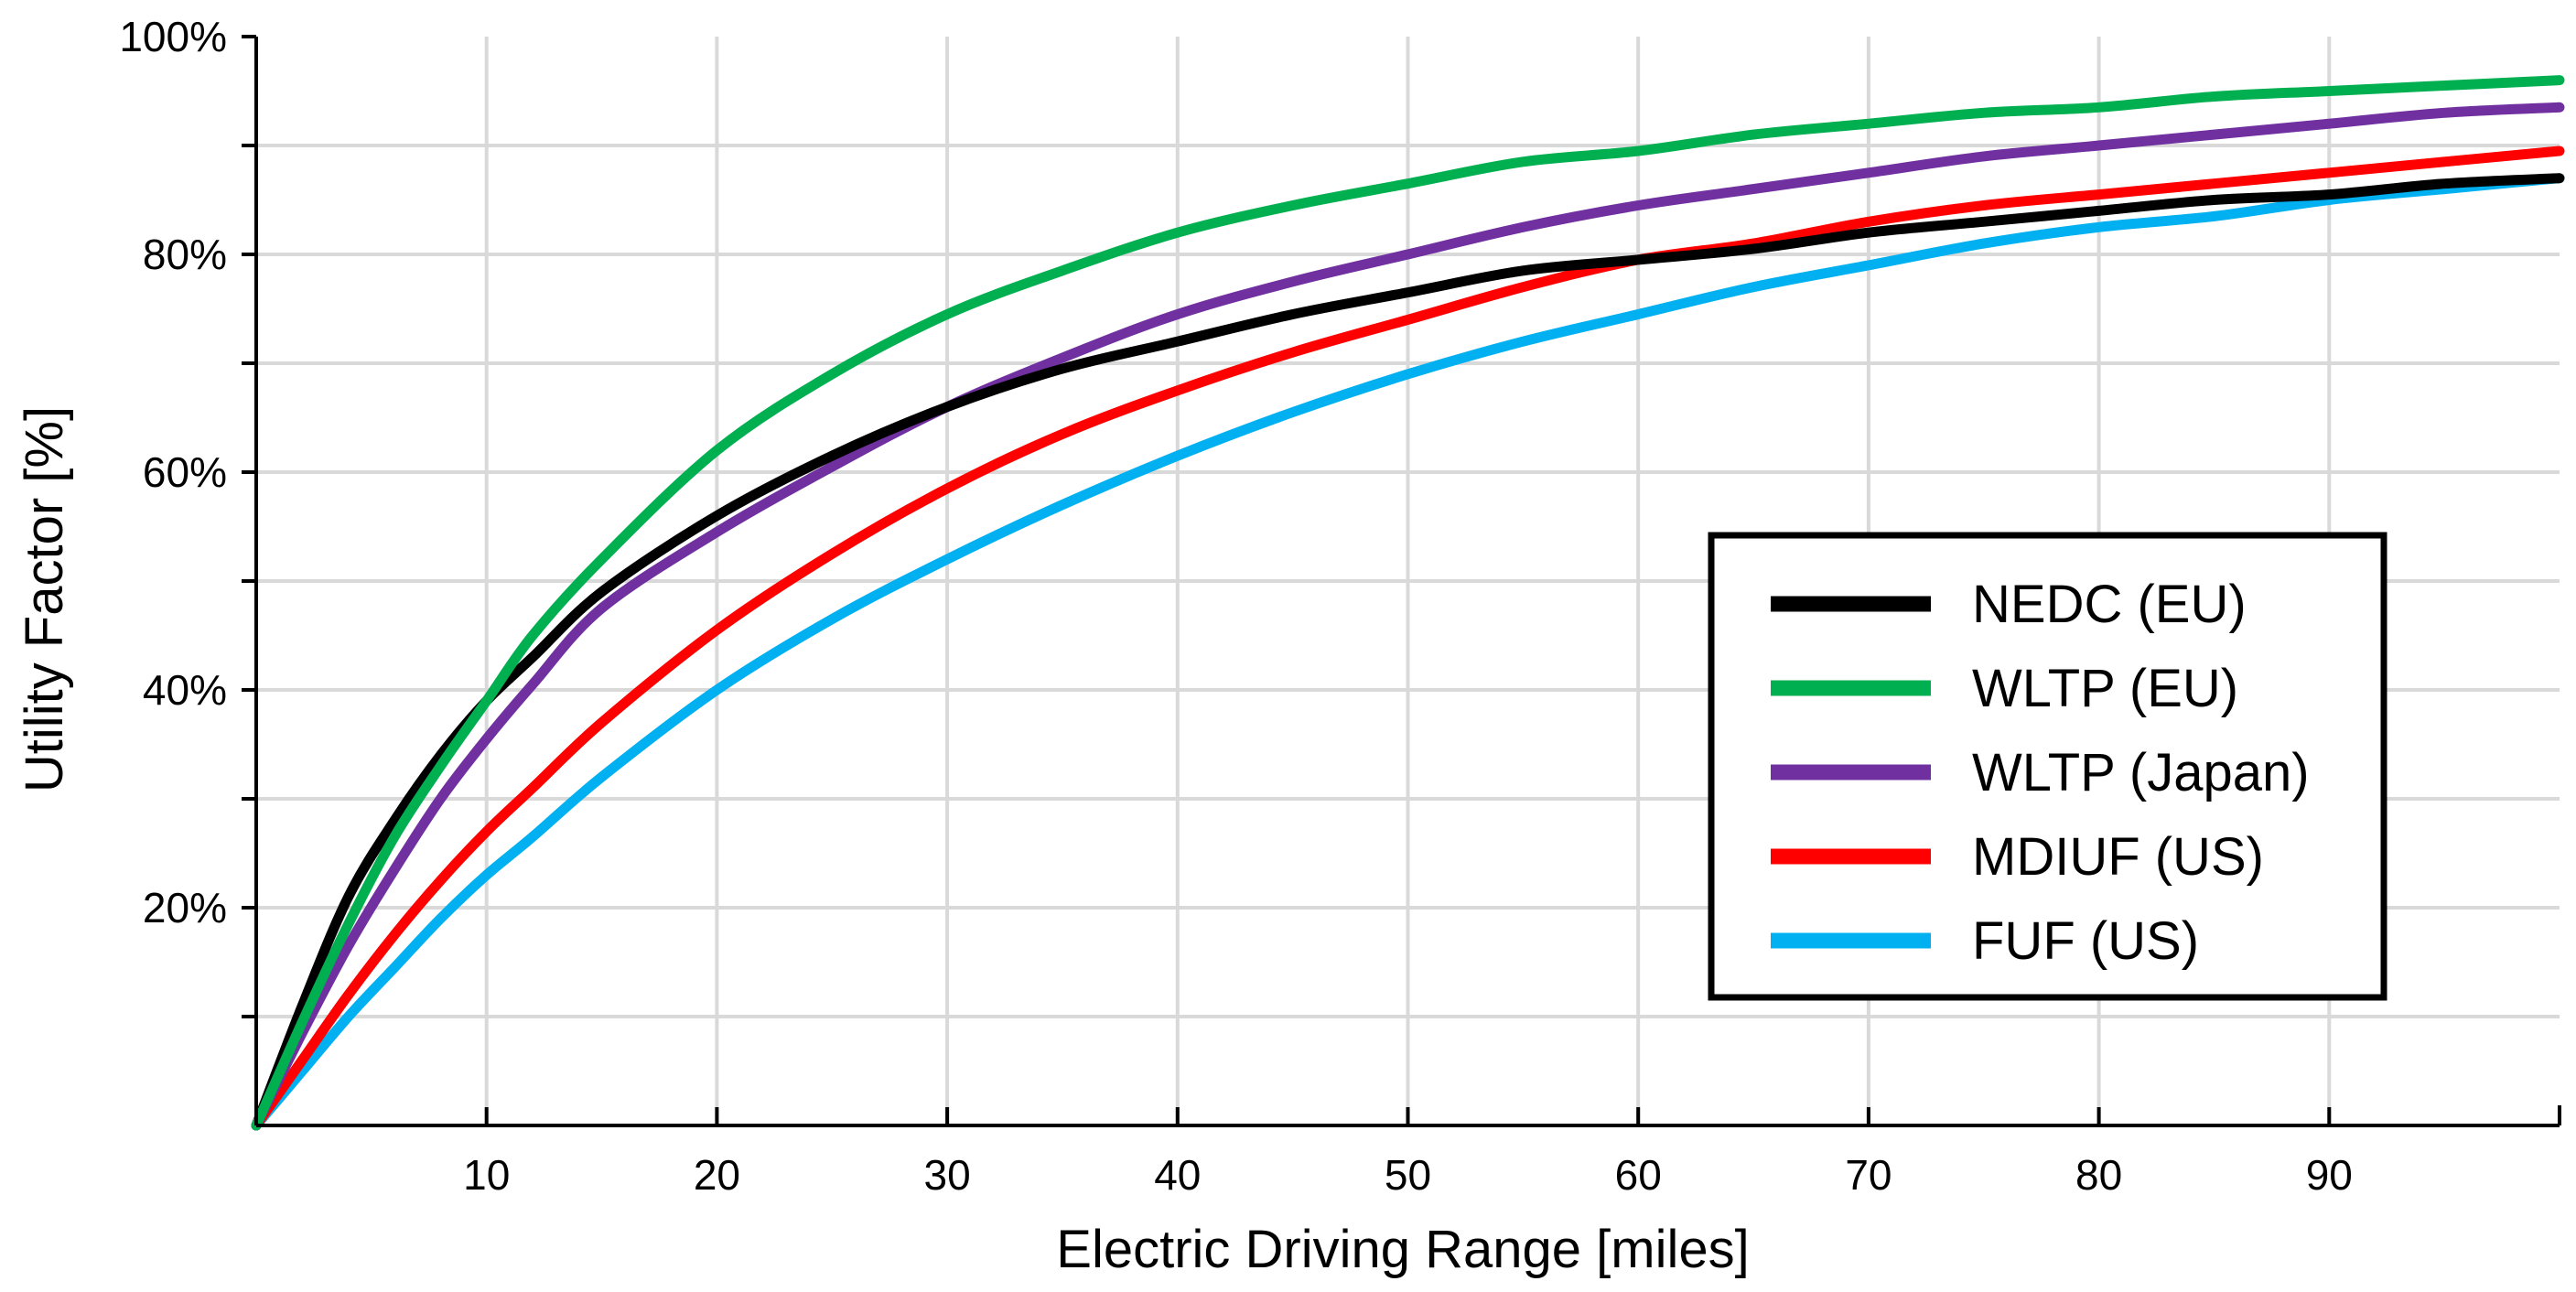  I want to click on legend-label-wltp-eu: WLTP (EU), so click(2105, 688).